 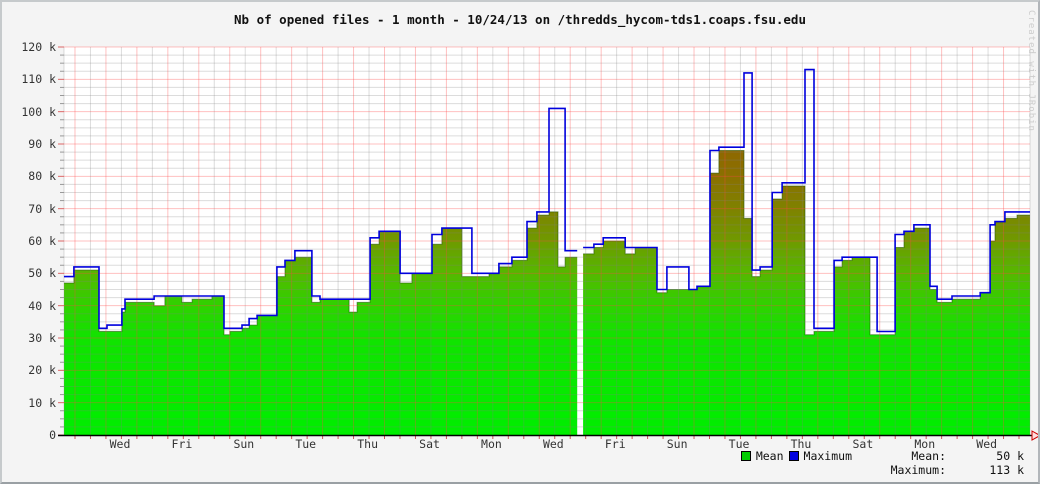 What do you see at coordinates (1010, 456) in the screenshot?
I see `mean-summary-value: 50 k` at bounding box center [1010, 456].